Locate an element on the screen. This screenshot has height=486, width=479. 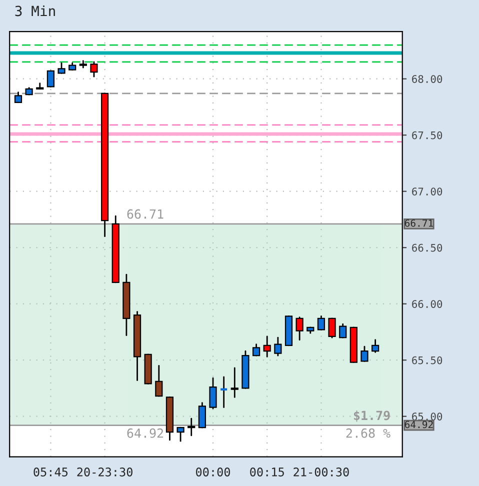
y-tick-label: 66.50 is located at coordinates (427, 248).